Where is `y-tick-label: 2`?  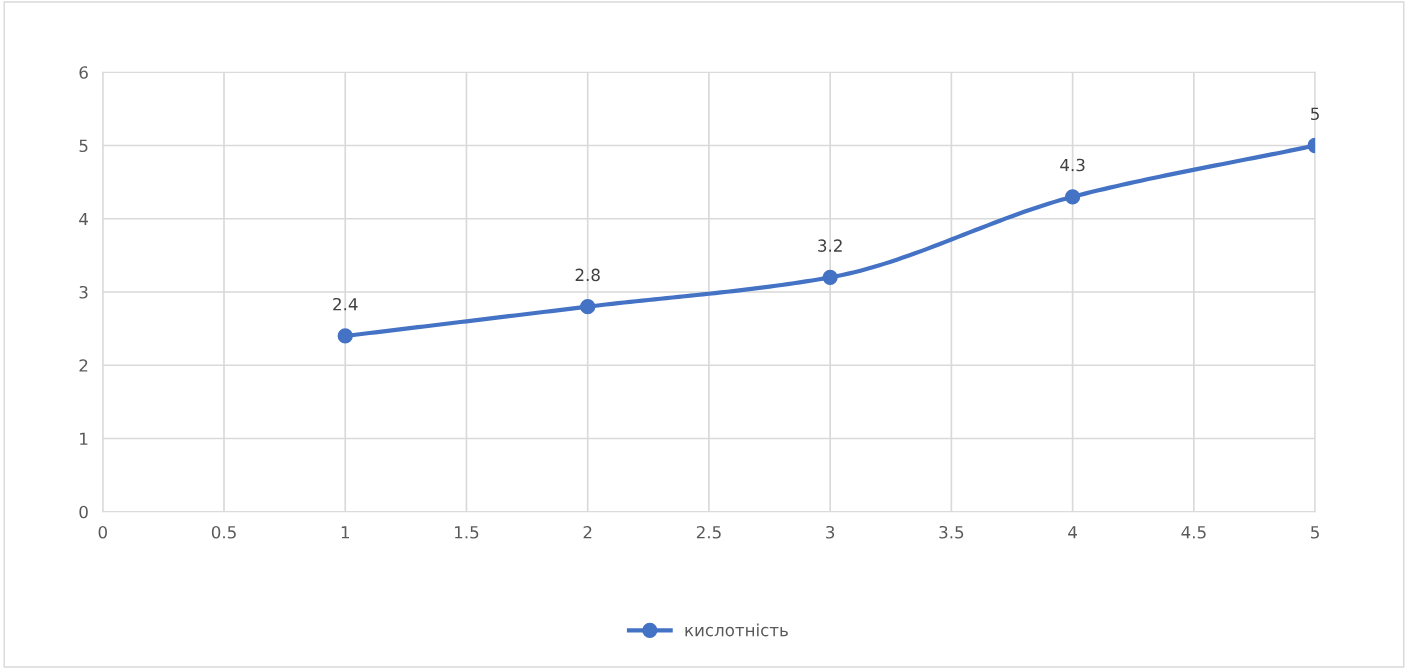
y-tick-label: 2 is located at coordinates (83, 365).